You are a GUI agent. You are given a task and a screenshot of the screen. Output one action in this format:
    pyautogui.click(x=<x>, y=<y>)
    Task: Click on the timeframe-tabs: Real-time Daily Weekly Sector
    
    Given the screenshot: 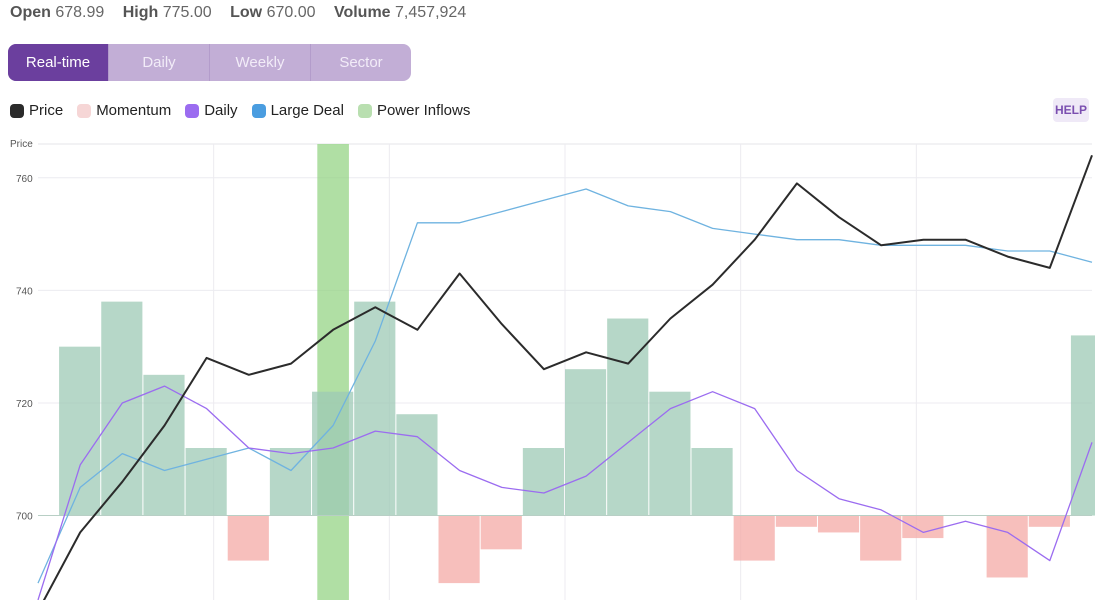 What is the action you would take?
    pyautogui.click(x=209, y=62)
    